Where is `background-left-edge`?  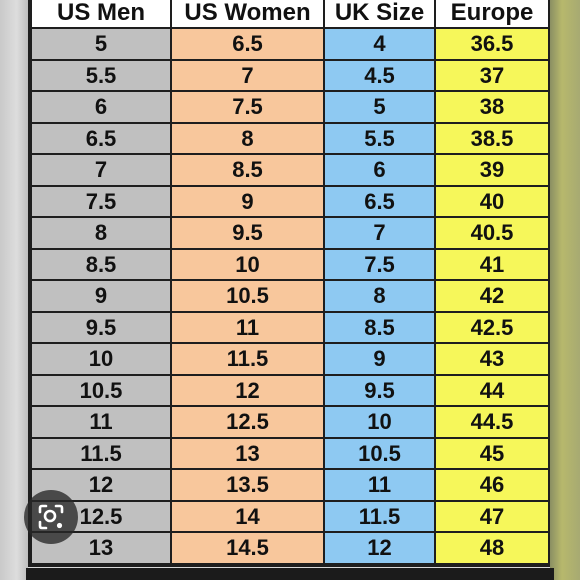
background-left-edge is located at coordinates (14, 290).